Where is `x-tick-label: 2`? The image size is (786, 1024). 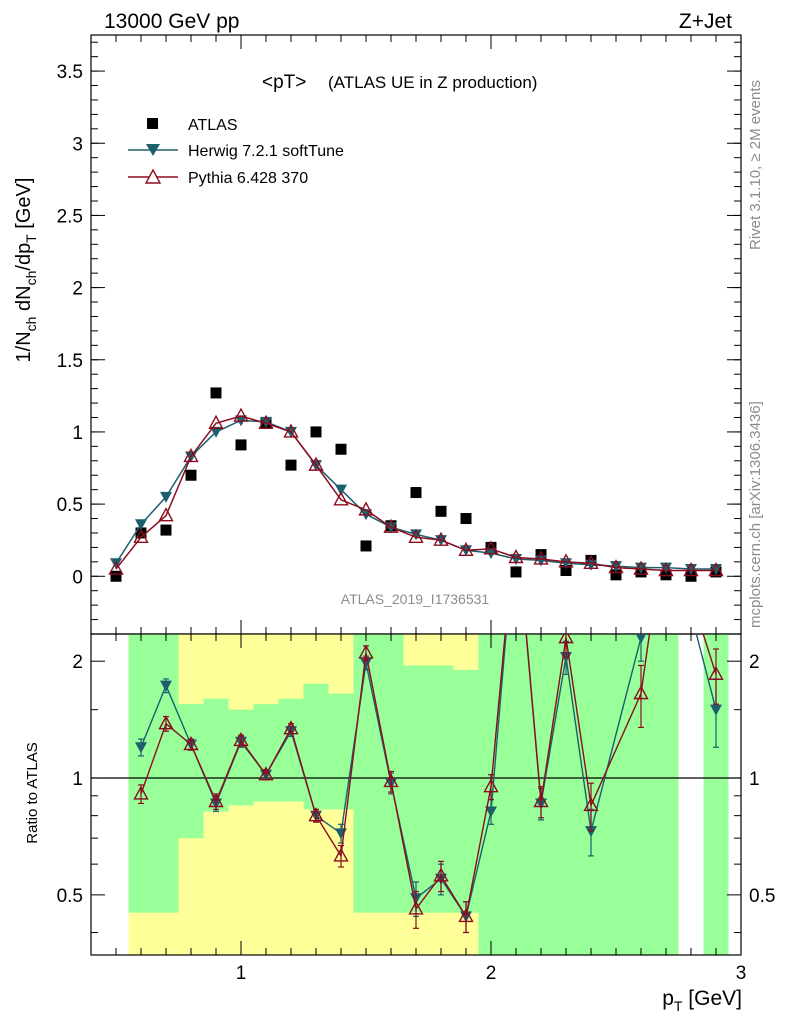 x-tick-label: 2 is located at coordinates (491, 973).